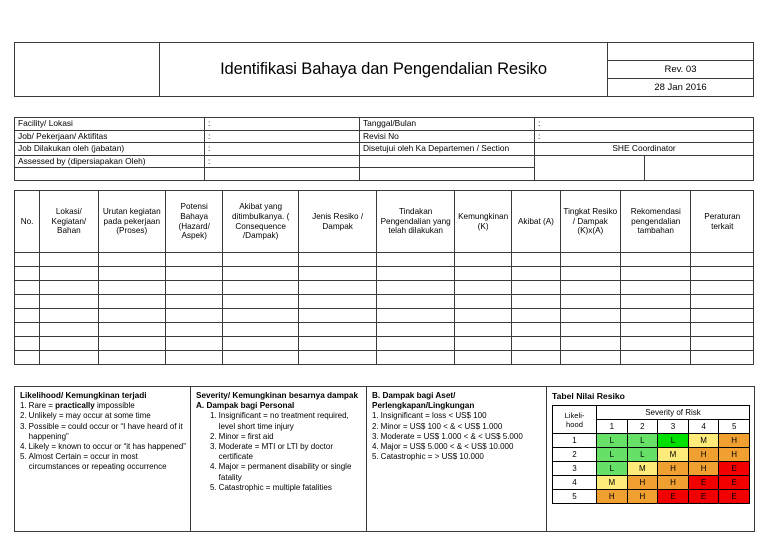 This screenshot has height=543, width=768. I want to click on info-value-assessed-by: :, so click(282, 161).